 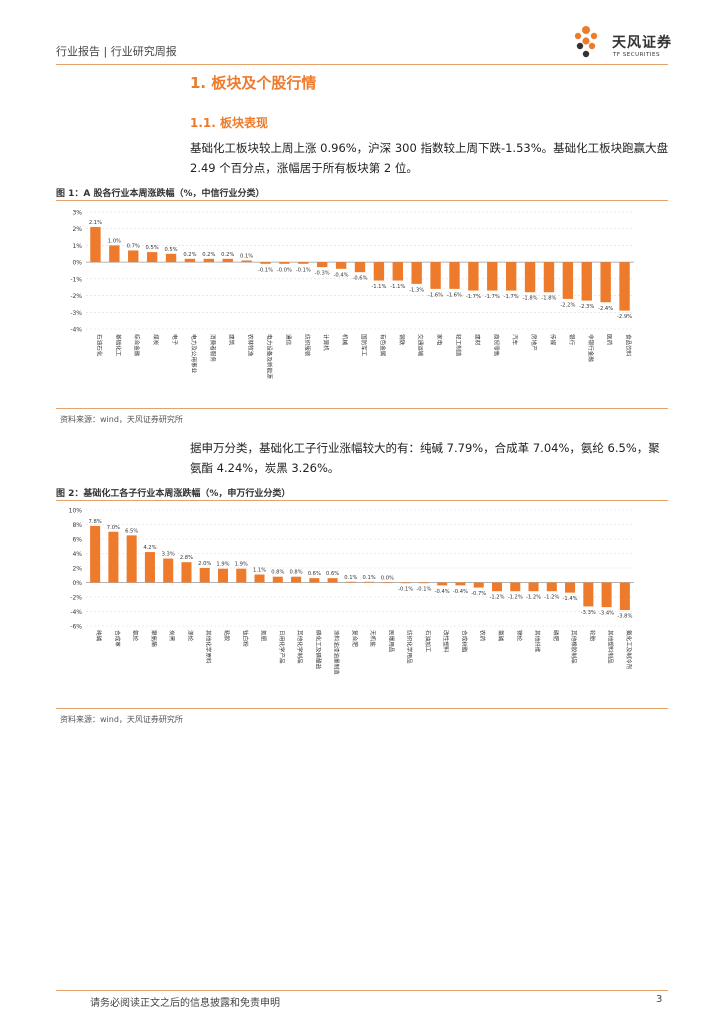 I want to click on fig1-category-label: 银行, so click(x=572, y=340).